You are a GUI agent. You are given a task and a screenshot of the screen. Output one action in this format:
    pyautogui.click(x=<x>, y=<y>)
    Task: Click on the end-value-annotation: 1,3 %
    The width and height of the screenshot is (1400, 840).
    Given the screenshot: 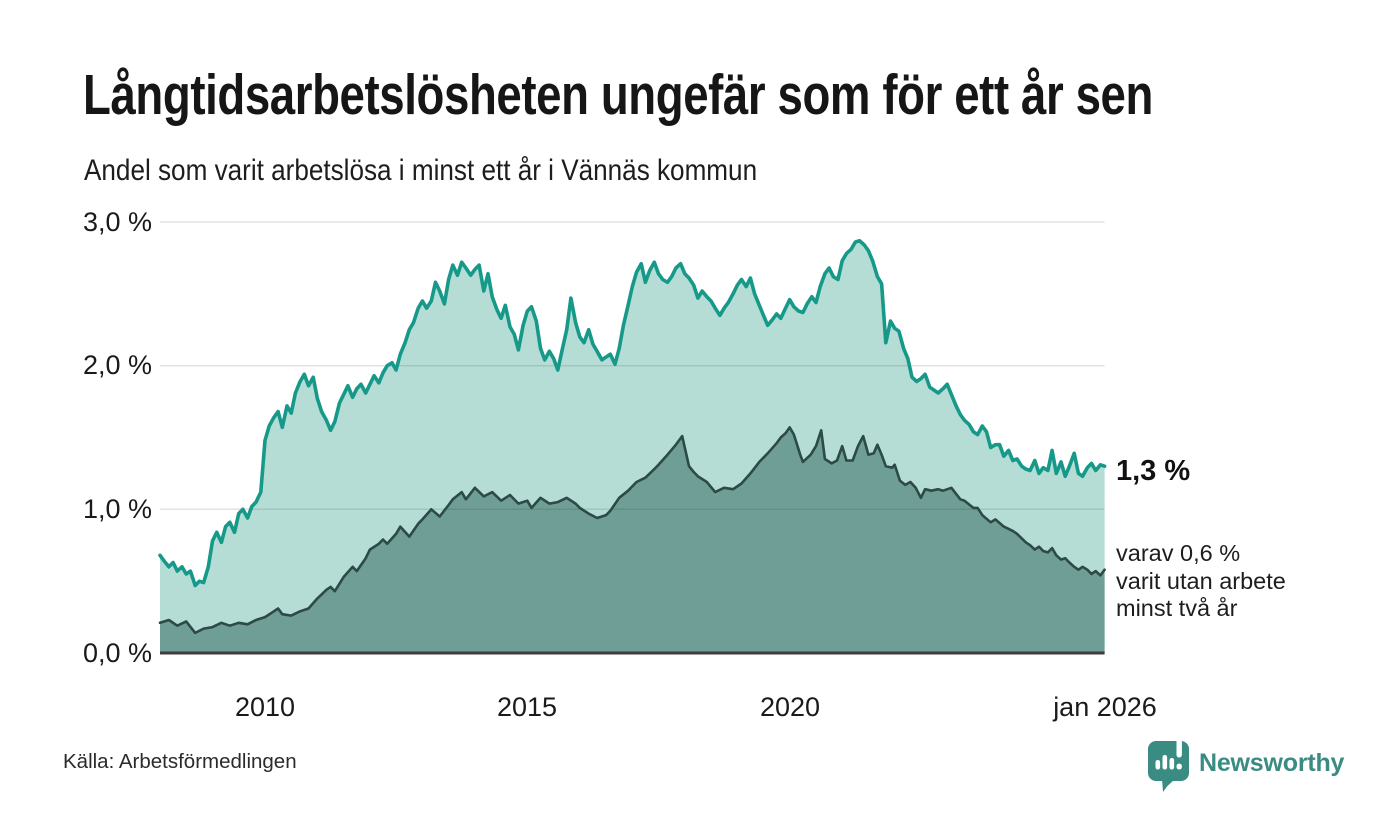 What is the action you would take?
    pyautogui.click(x=1153, y=471)
    